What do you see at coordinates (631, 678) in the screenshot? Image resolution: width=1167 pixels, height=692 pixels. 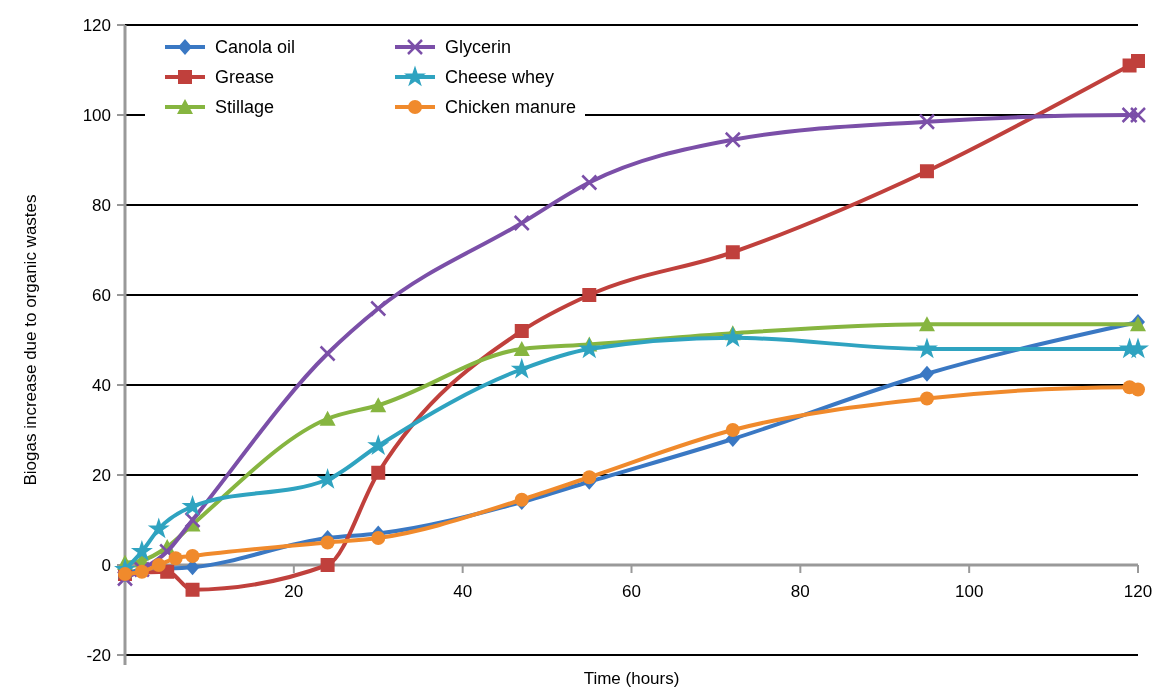 I see `x-axis-title: Time (hours)` at bounding box center [631, 678].